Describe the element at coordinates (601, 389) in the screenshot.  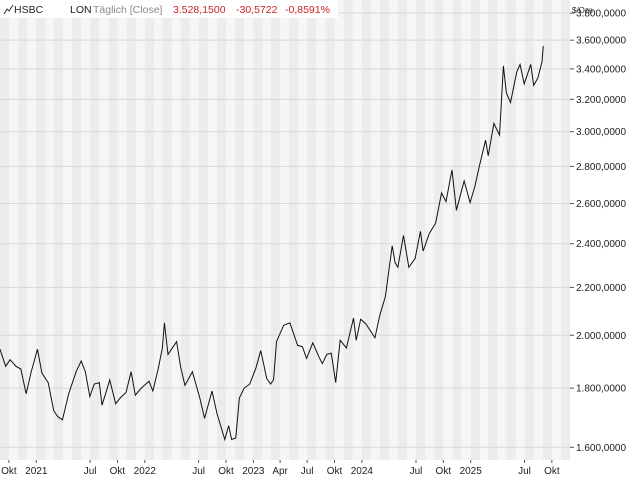
I see `y-tick-label: 1.800,0000` at that location.